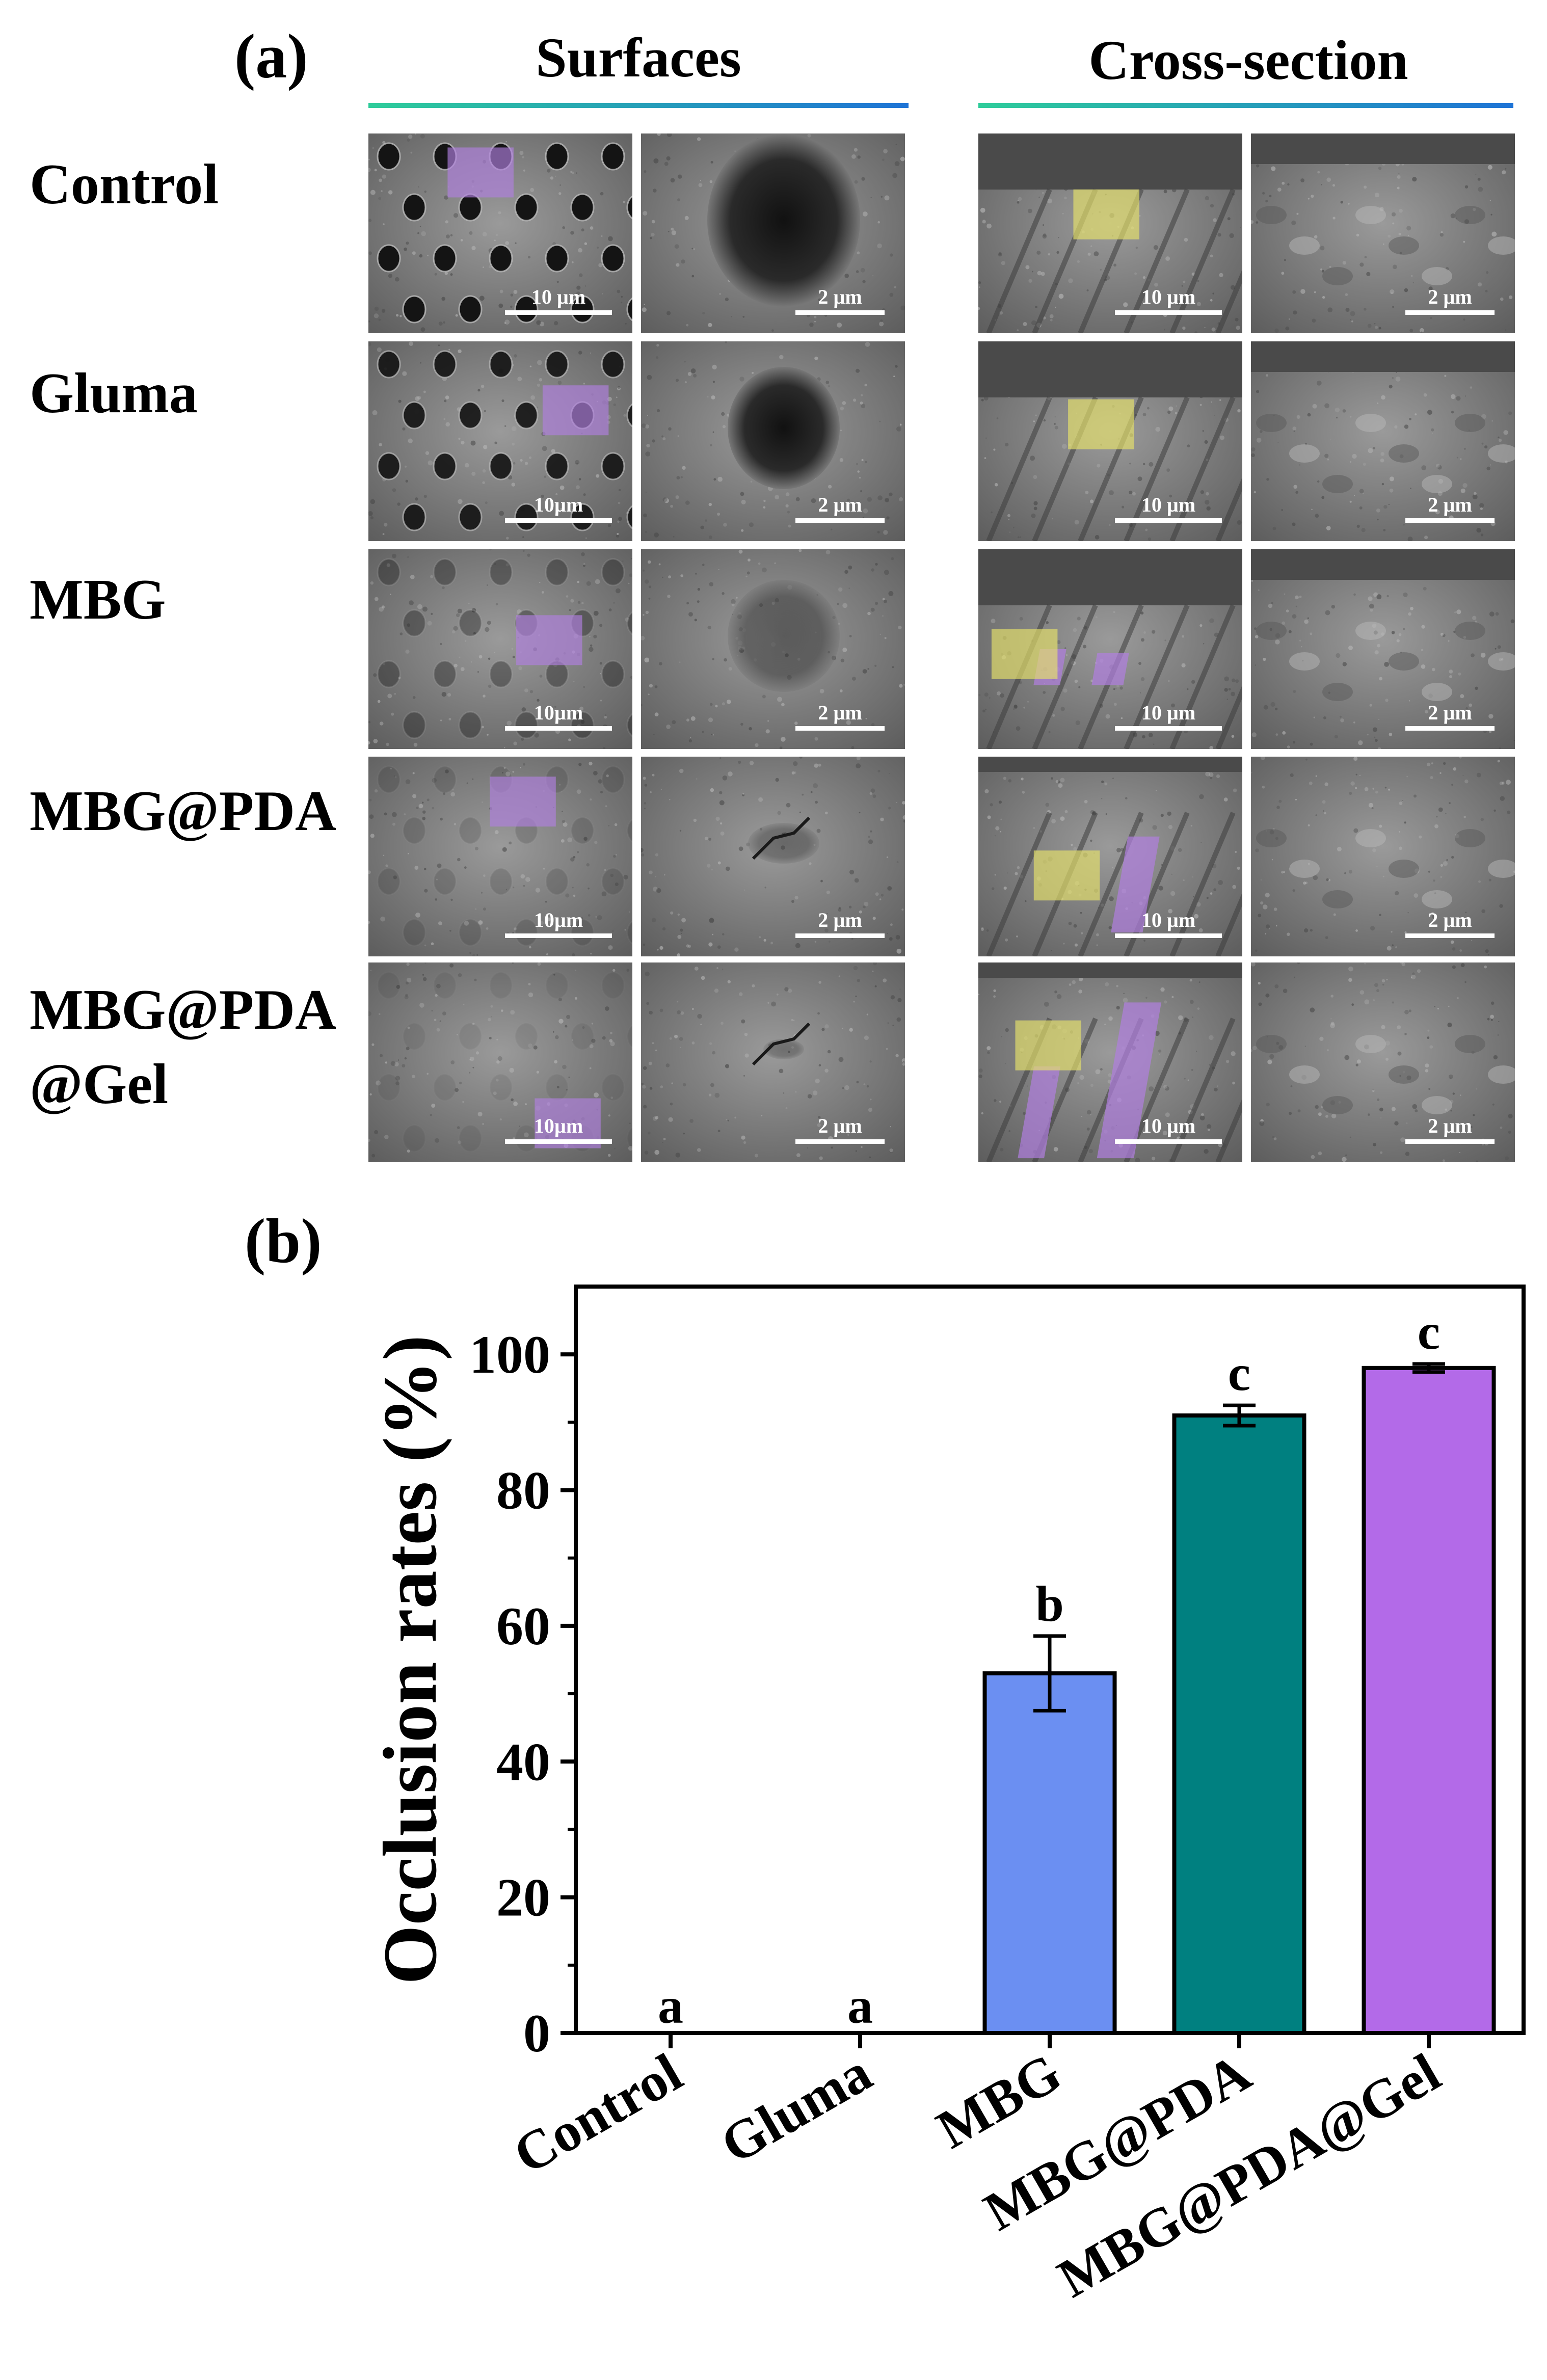 This screenshot has height=2380, width=1547. I want to click on sem-image-mbg-pda-gel-cross-high: 2 µm, so click(1383, 1062).